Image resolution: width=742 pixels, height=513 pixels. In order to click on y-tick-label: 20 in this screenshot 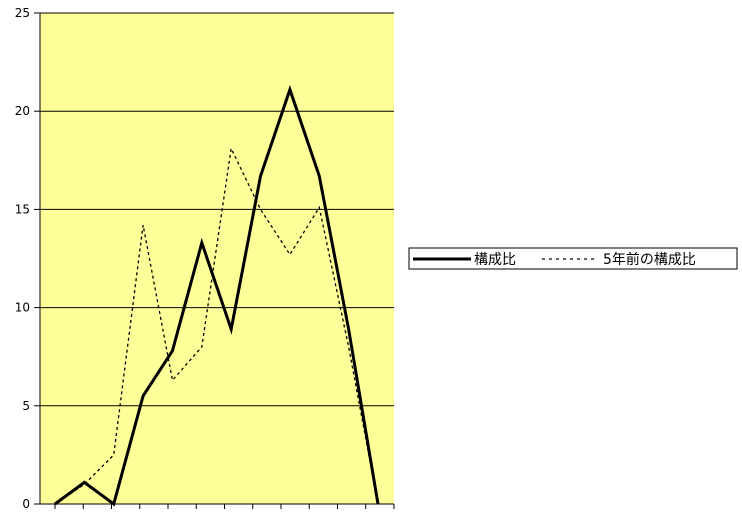, I will do `click(22, 111)`.